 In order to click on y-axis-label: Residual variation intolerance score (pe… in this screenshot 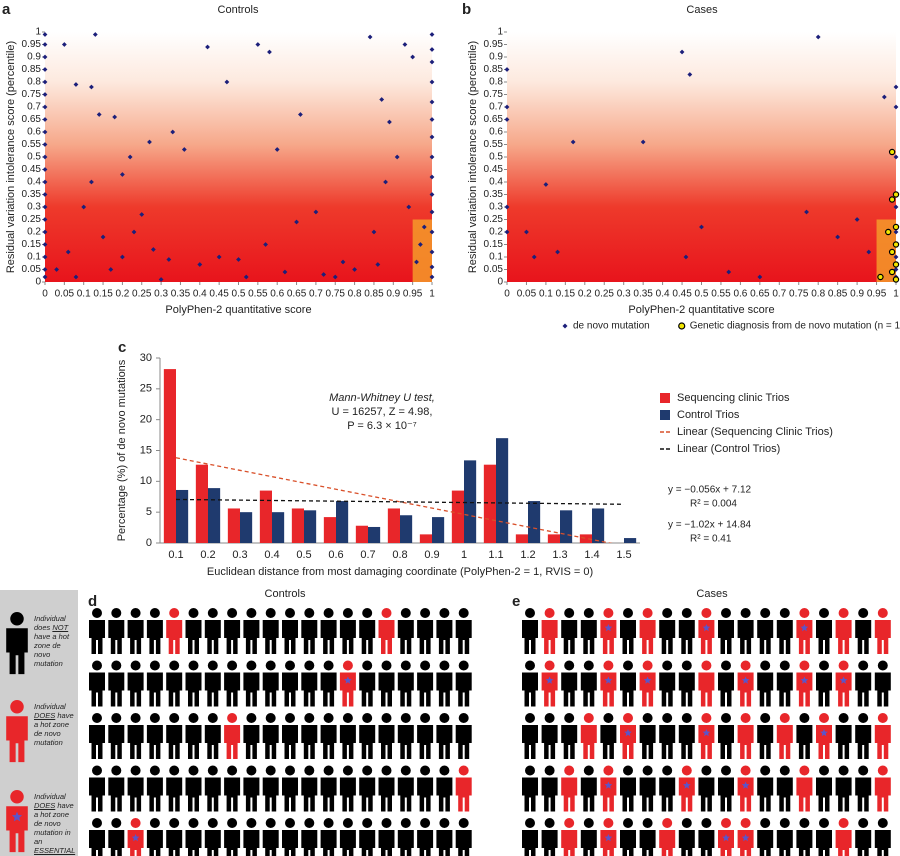, I will do `click(11, 157)`.